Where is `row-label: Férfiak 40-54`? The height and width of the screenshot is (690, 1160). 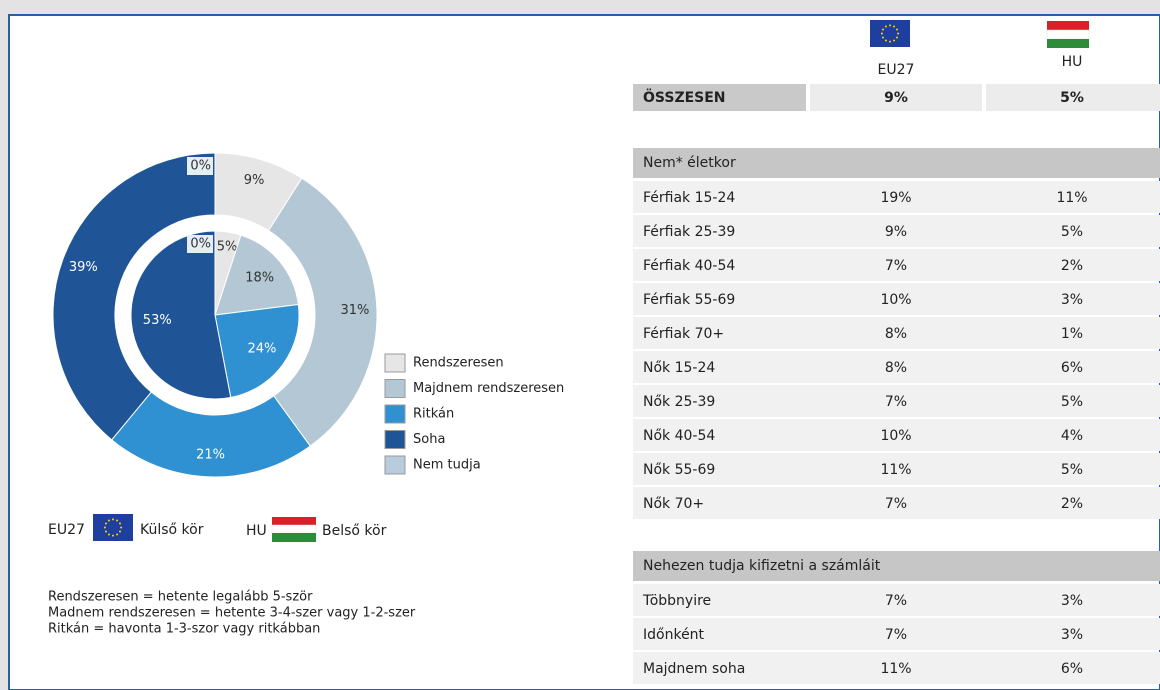 row-label: Férfiak 40-54 is located at coordinates (689, 266).